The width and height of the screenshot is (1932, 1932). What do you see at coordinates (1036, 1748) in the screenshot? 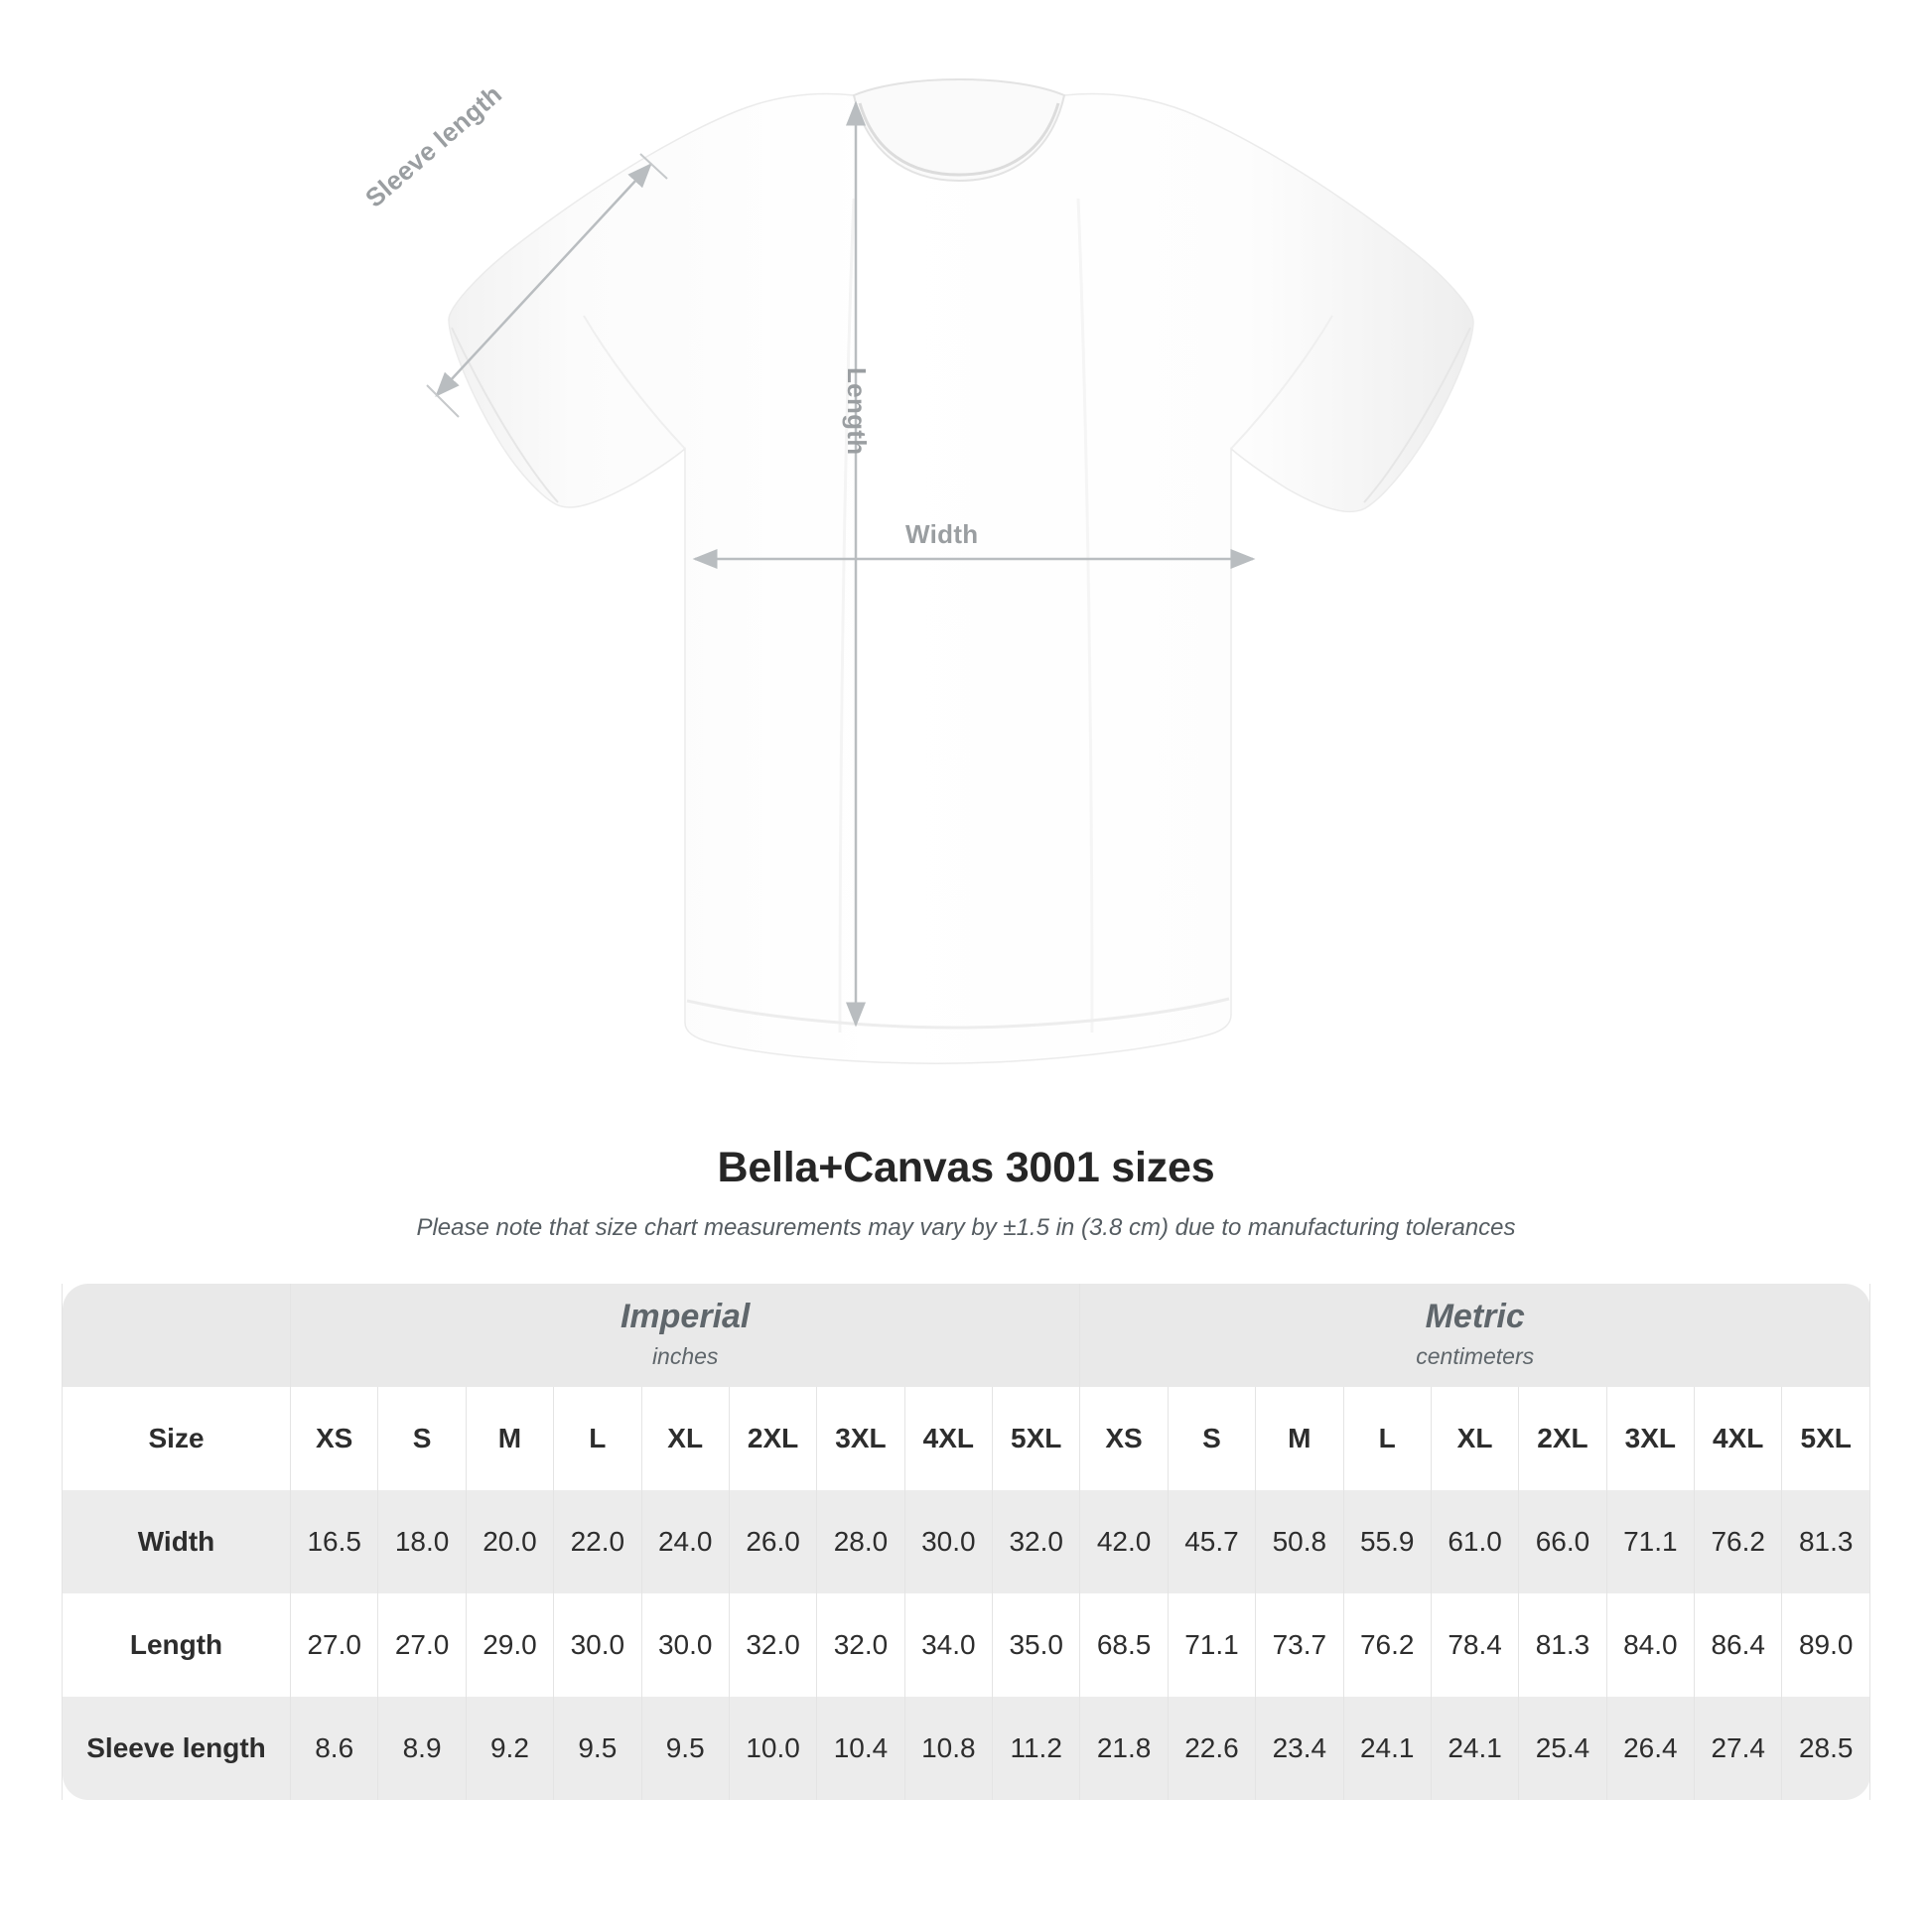
I see `table-cell: 11.2` at bounding box center [1036, 1748].